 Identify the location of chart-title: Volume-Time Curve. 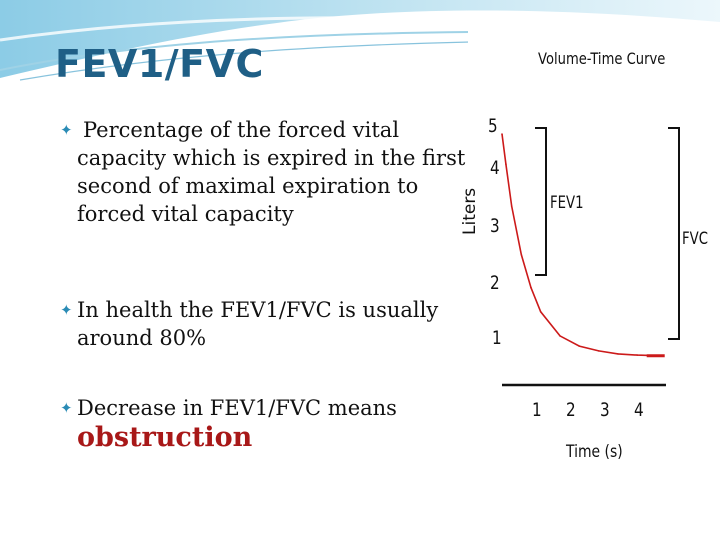
(602, 58).